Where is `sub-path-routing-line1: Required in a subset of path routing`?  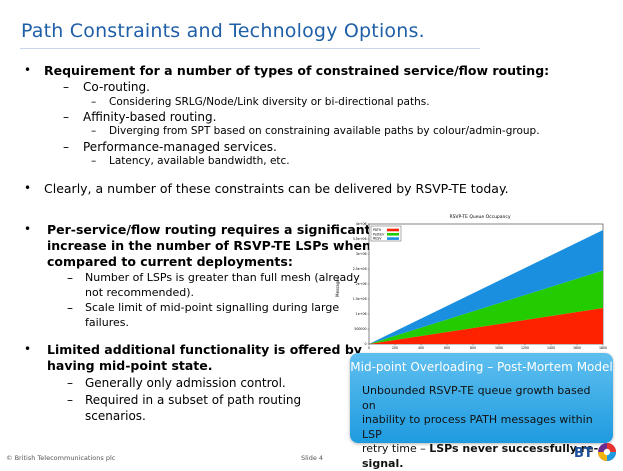
sub-path-routing-line1: Required in a subset of path routing is located at coordinates (193, 400).